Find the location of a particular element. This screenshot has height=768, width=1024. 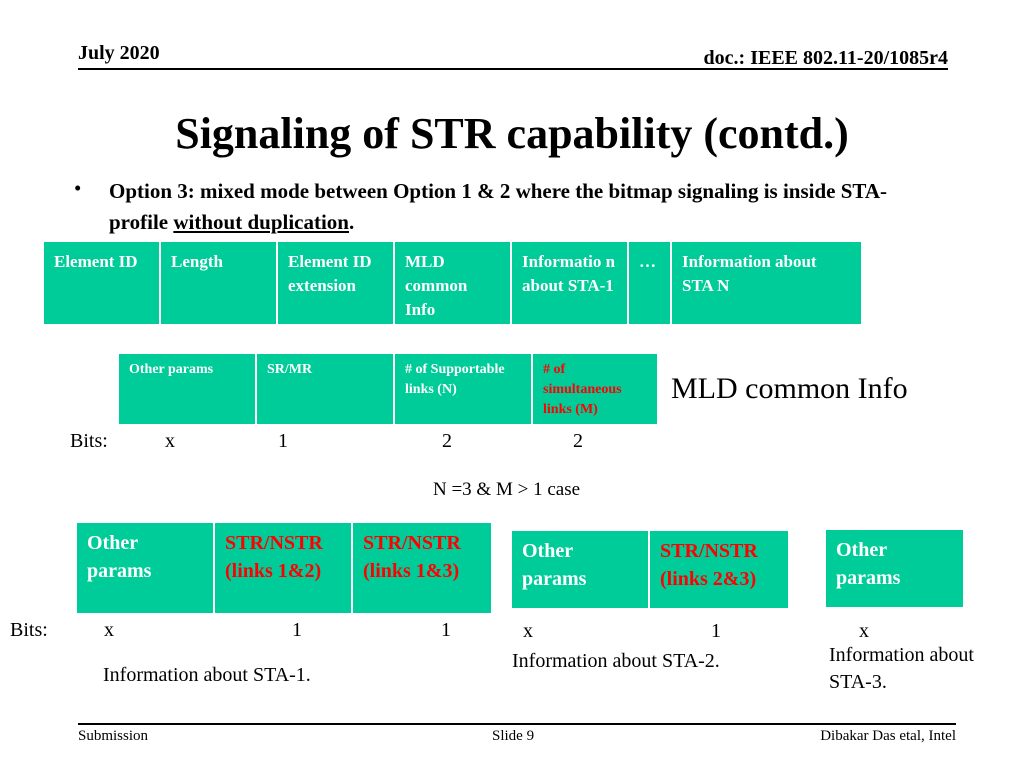

cell-supportable-links: # of Supportable links (N) is located at coordinates (464, 389).